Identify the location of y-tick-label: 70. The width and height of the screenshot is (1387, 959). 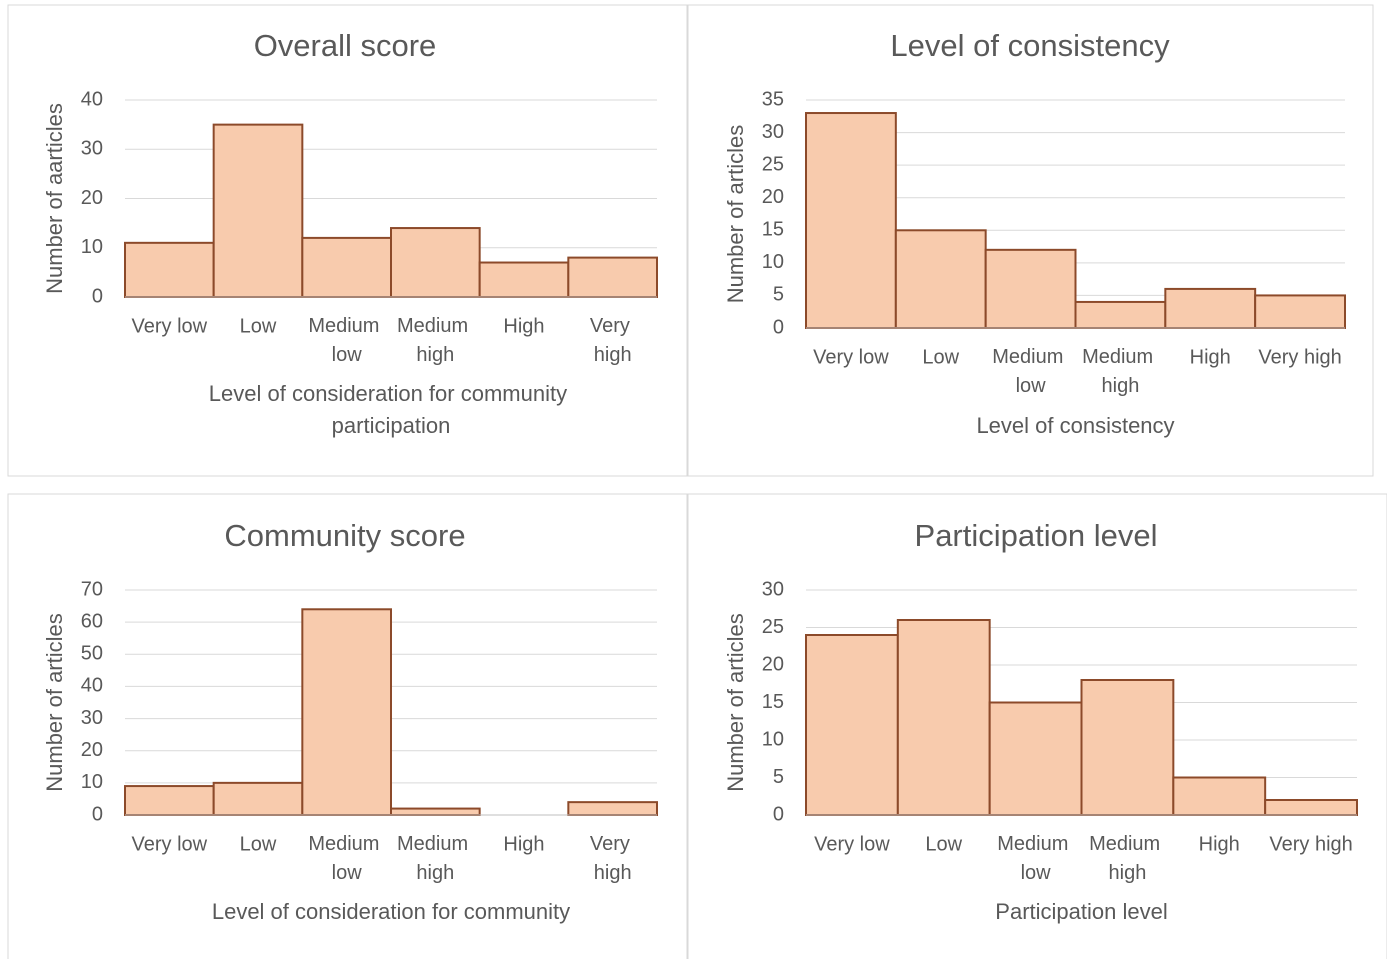
(92, 589).